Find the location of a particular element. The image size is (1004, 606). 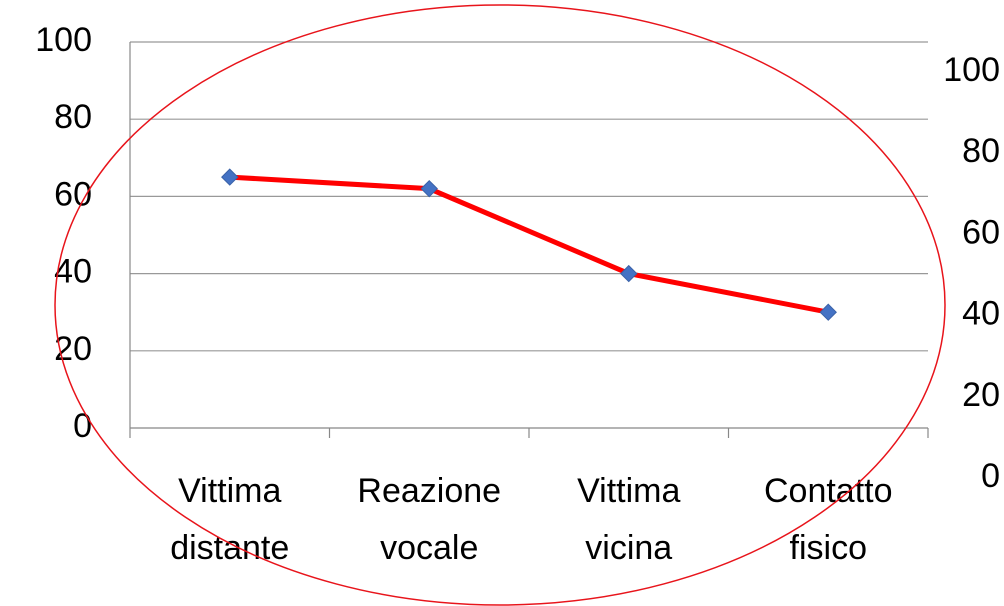

y2-tick-label: 60 is located at coordinates (981, 232).